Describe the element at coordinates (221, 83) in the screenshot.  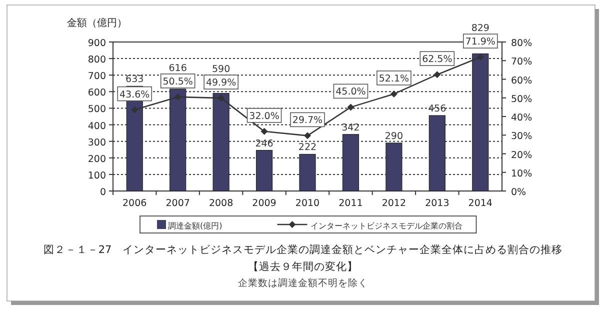
I see `data-label: 49.9%` at that location.